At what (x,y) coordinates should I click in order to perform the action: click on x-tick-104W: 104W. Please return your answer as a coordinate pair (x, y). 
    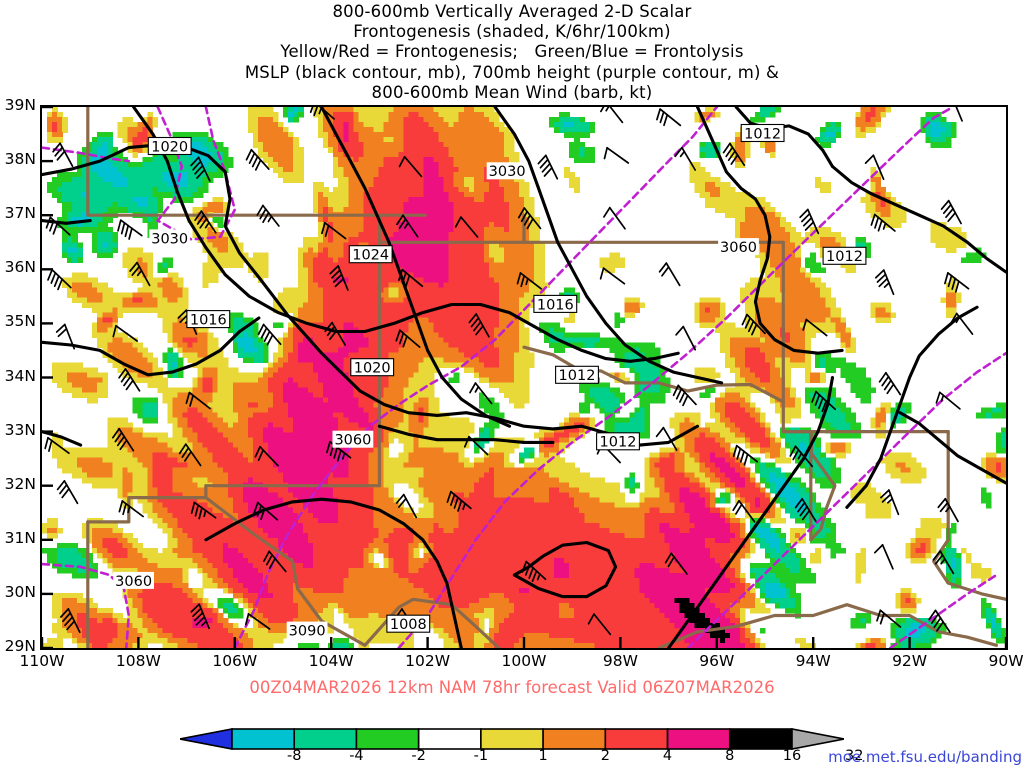
    Looking at the image, I should click on (331, 661).